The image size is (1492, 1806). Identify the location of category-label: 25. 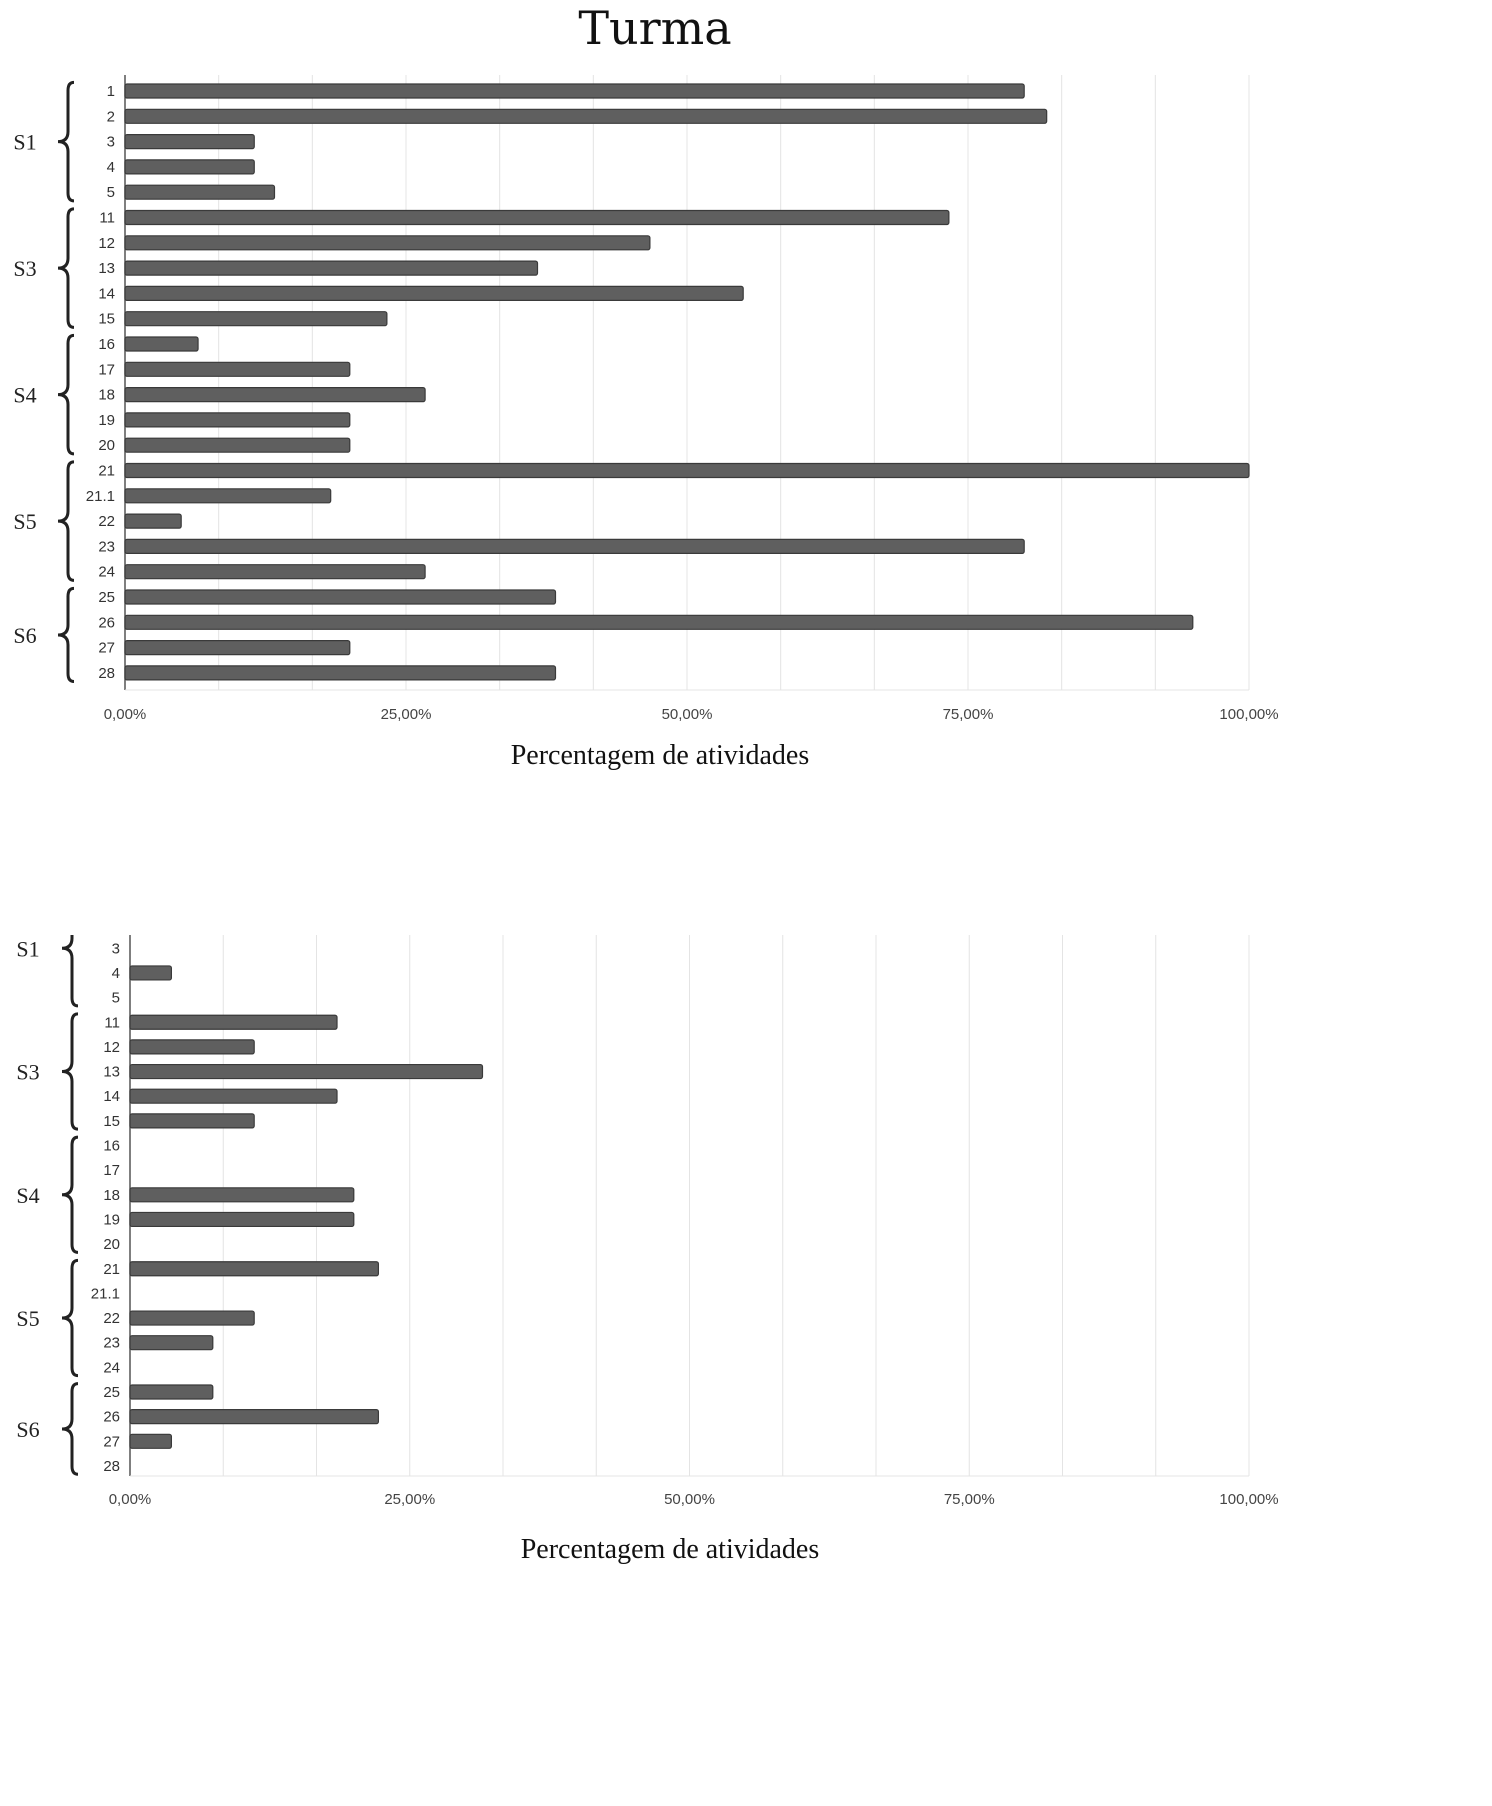
(106, 597).